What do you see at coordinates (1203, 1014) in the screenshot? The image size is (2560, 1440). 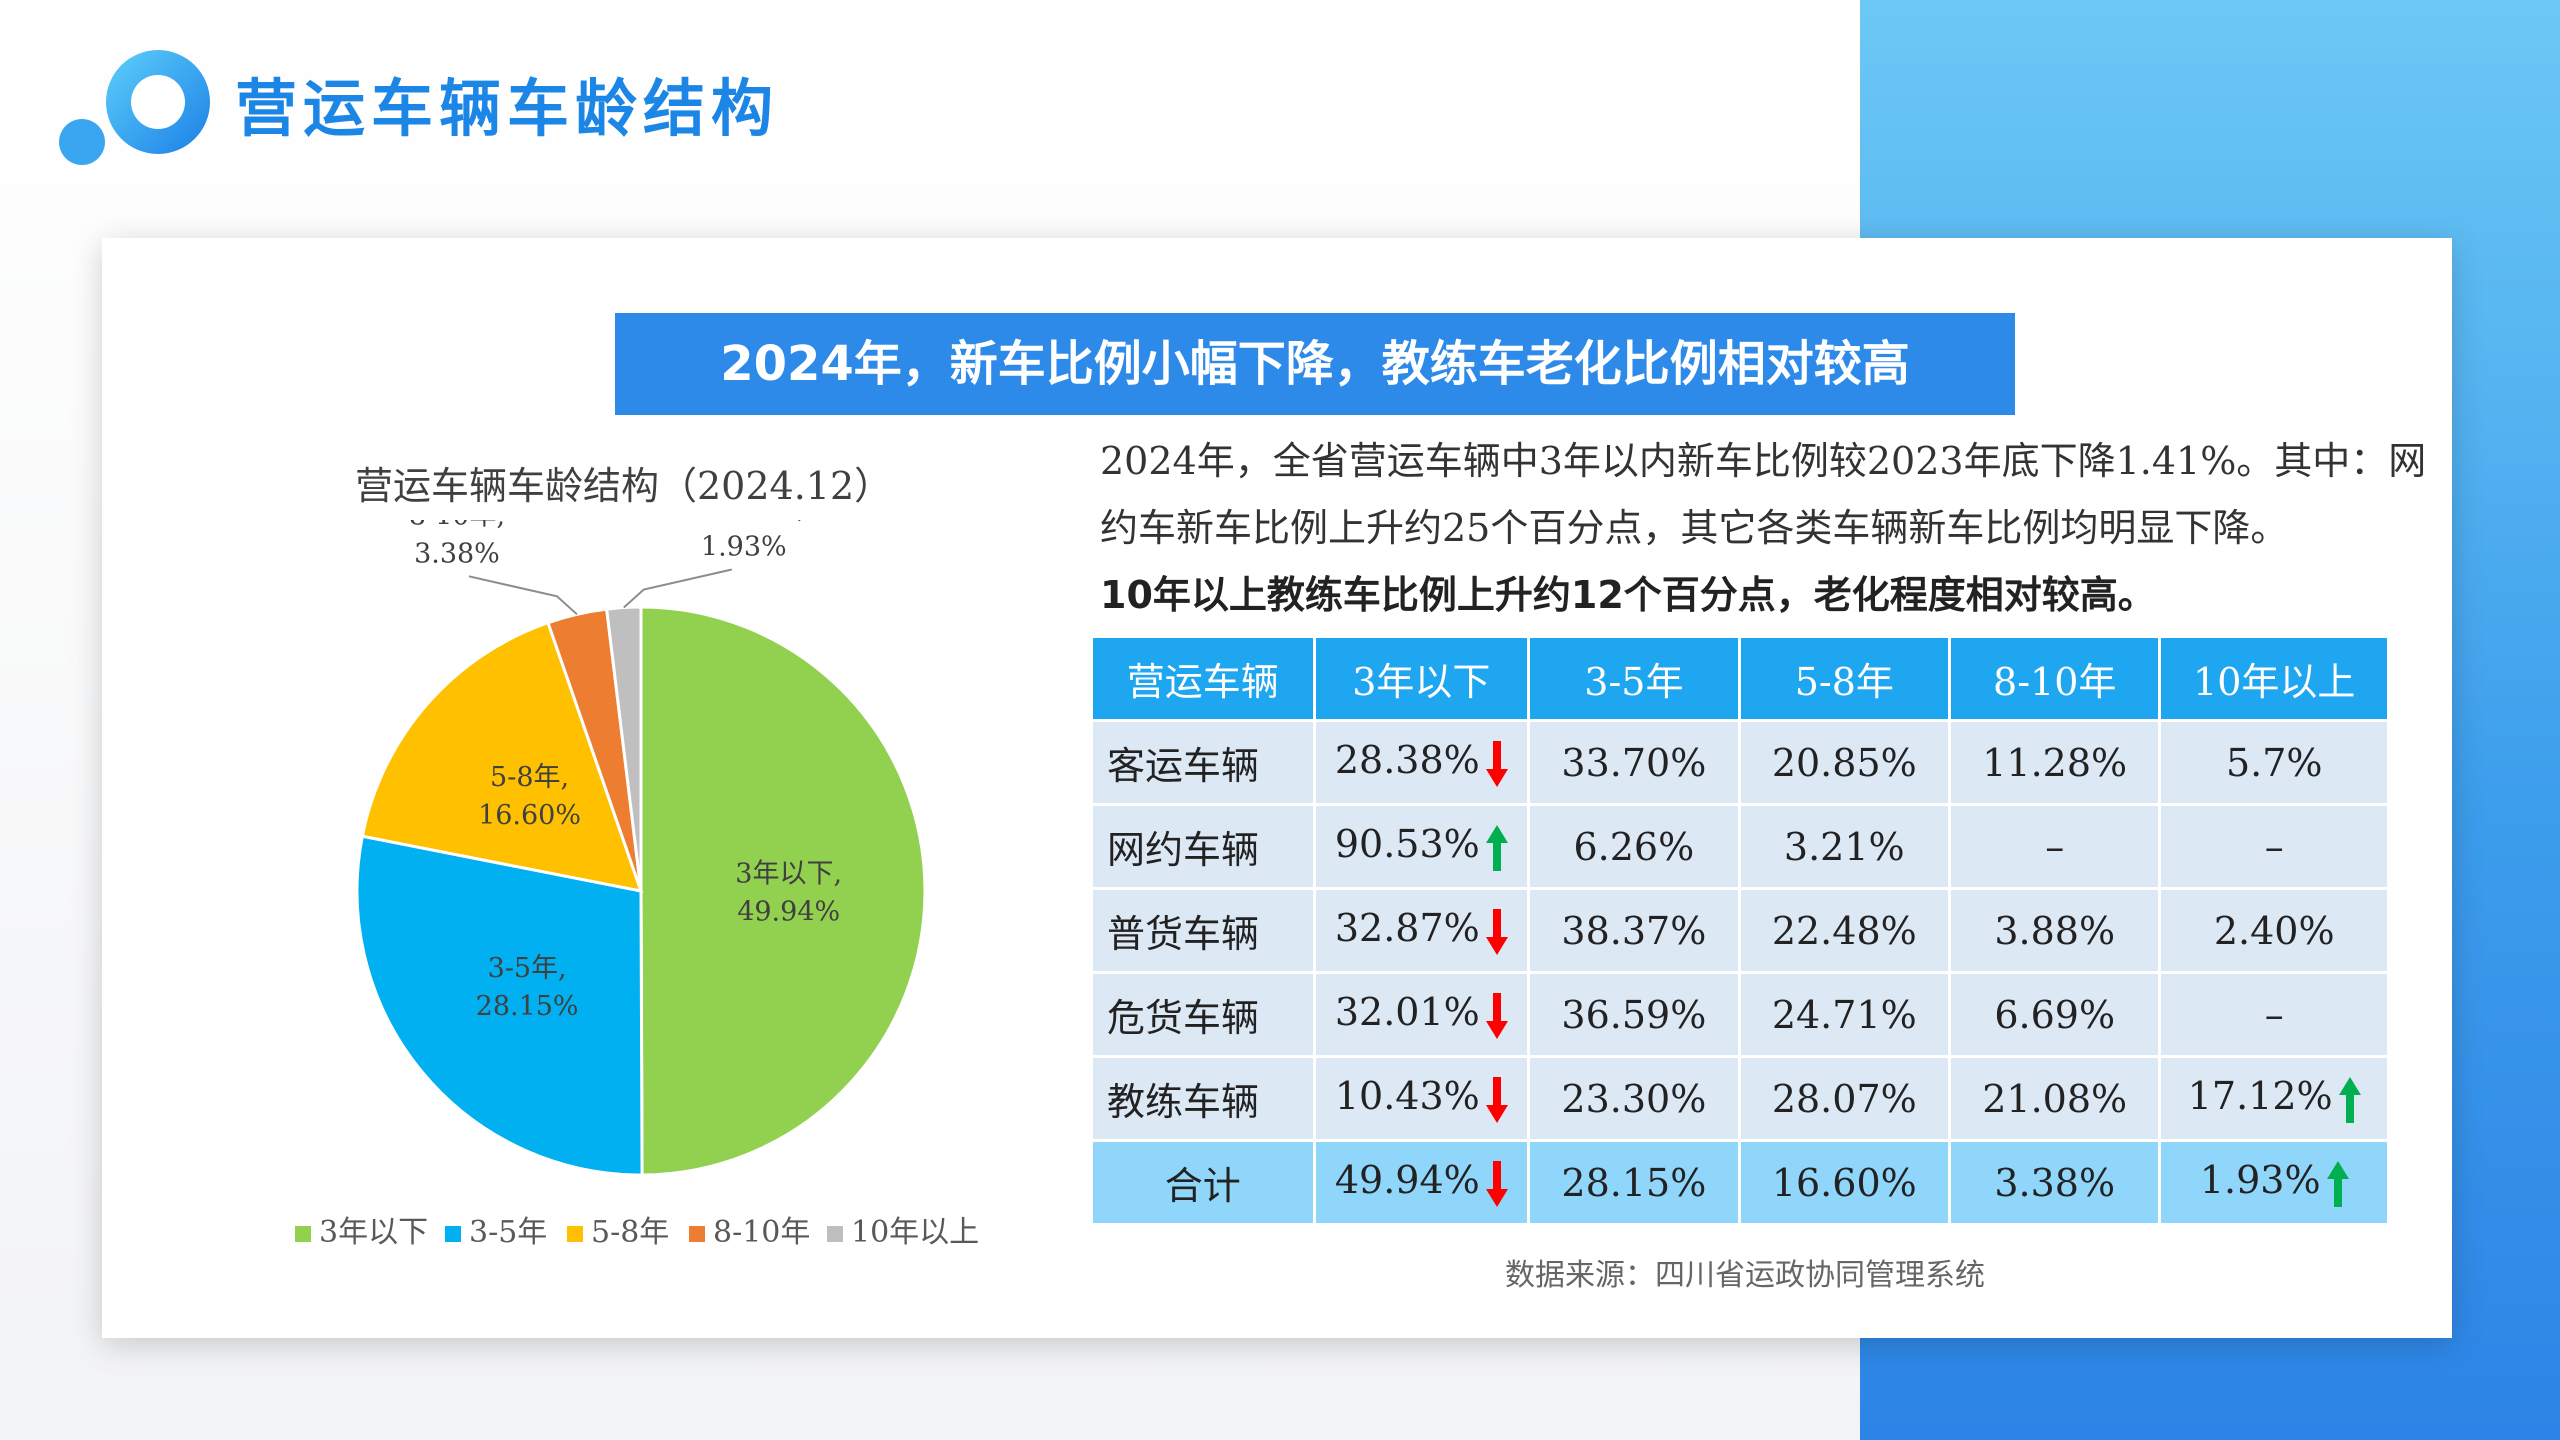 I see `row-label: 危货车辆` at bounding box center [1203, 1014].